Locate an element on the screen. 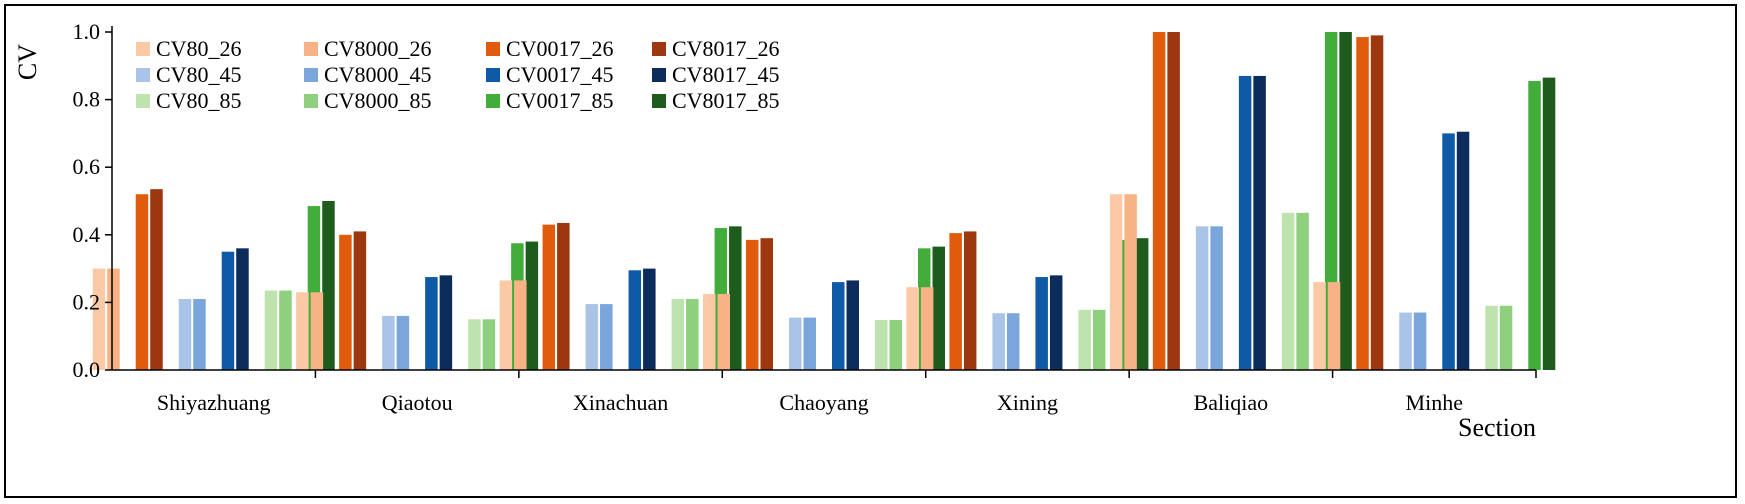 Image resolution: width=1745 pixels, height=504 pixels. y-tick-label: 0.6 is located at coordinates (87, 166).